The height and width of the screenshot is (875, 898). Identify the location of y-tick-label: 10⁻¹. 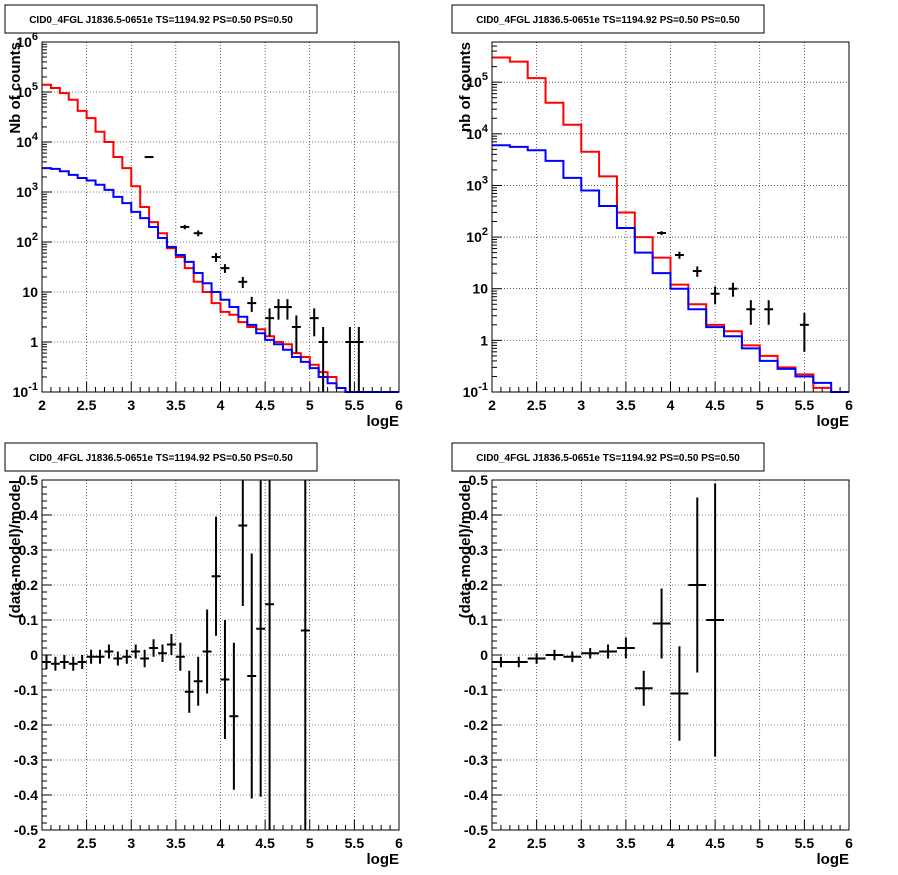
(475, 390).